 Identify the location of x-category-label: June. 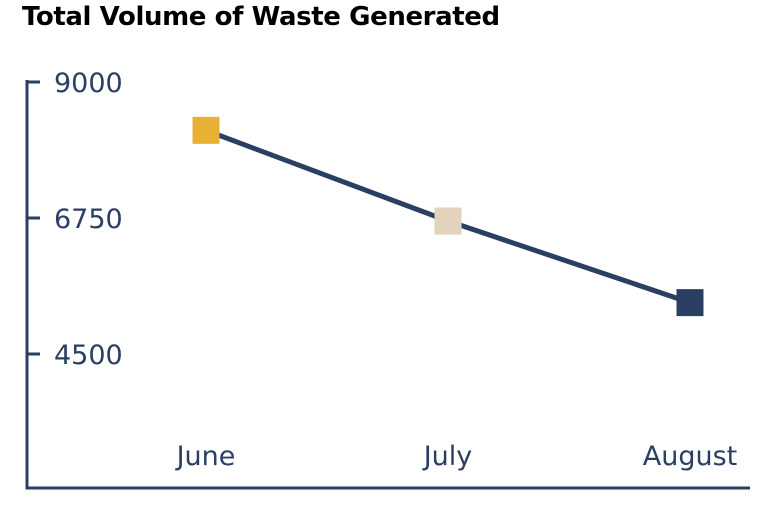
(205, 456).